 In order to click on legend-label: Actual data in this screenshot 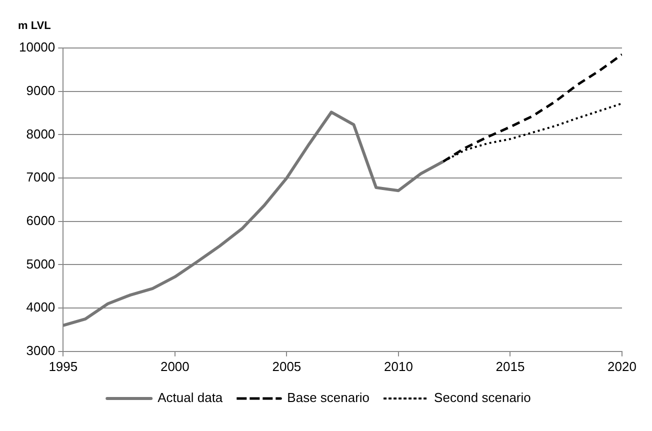, I will do `click(191, 398)`.